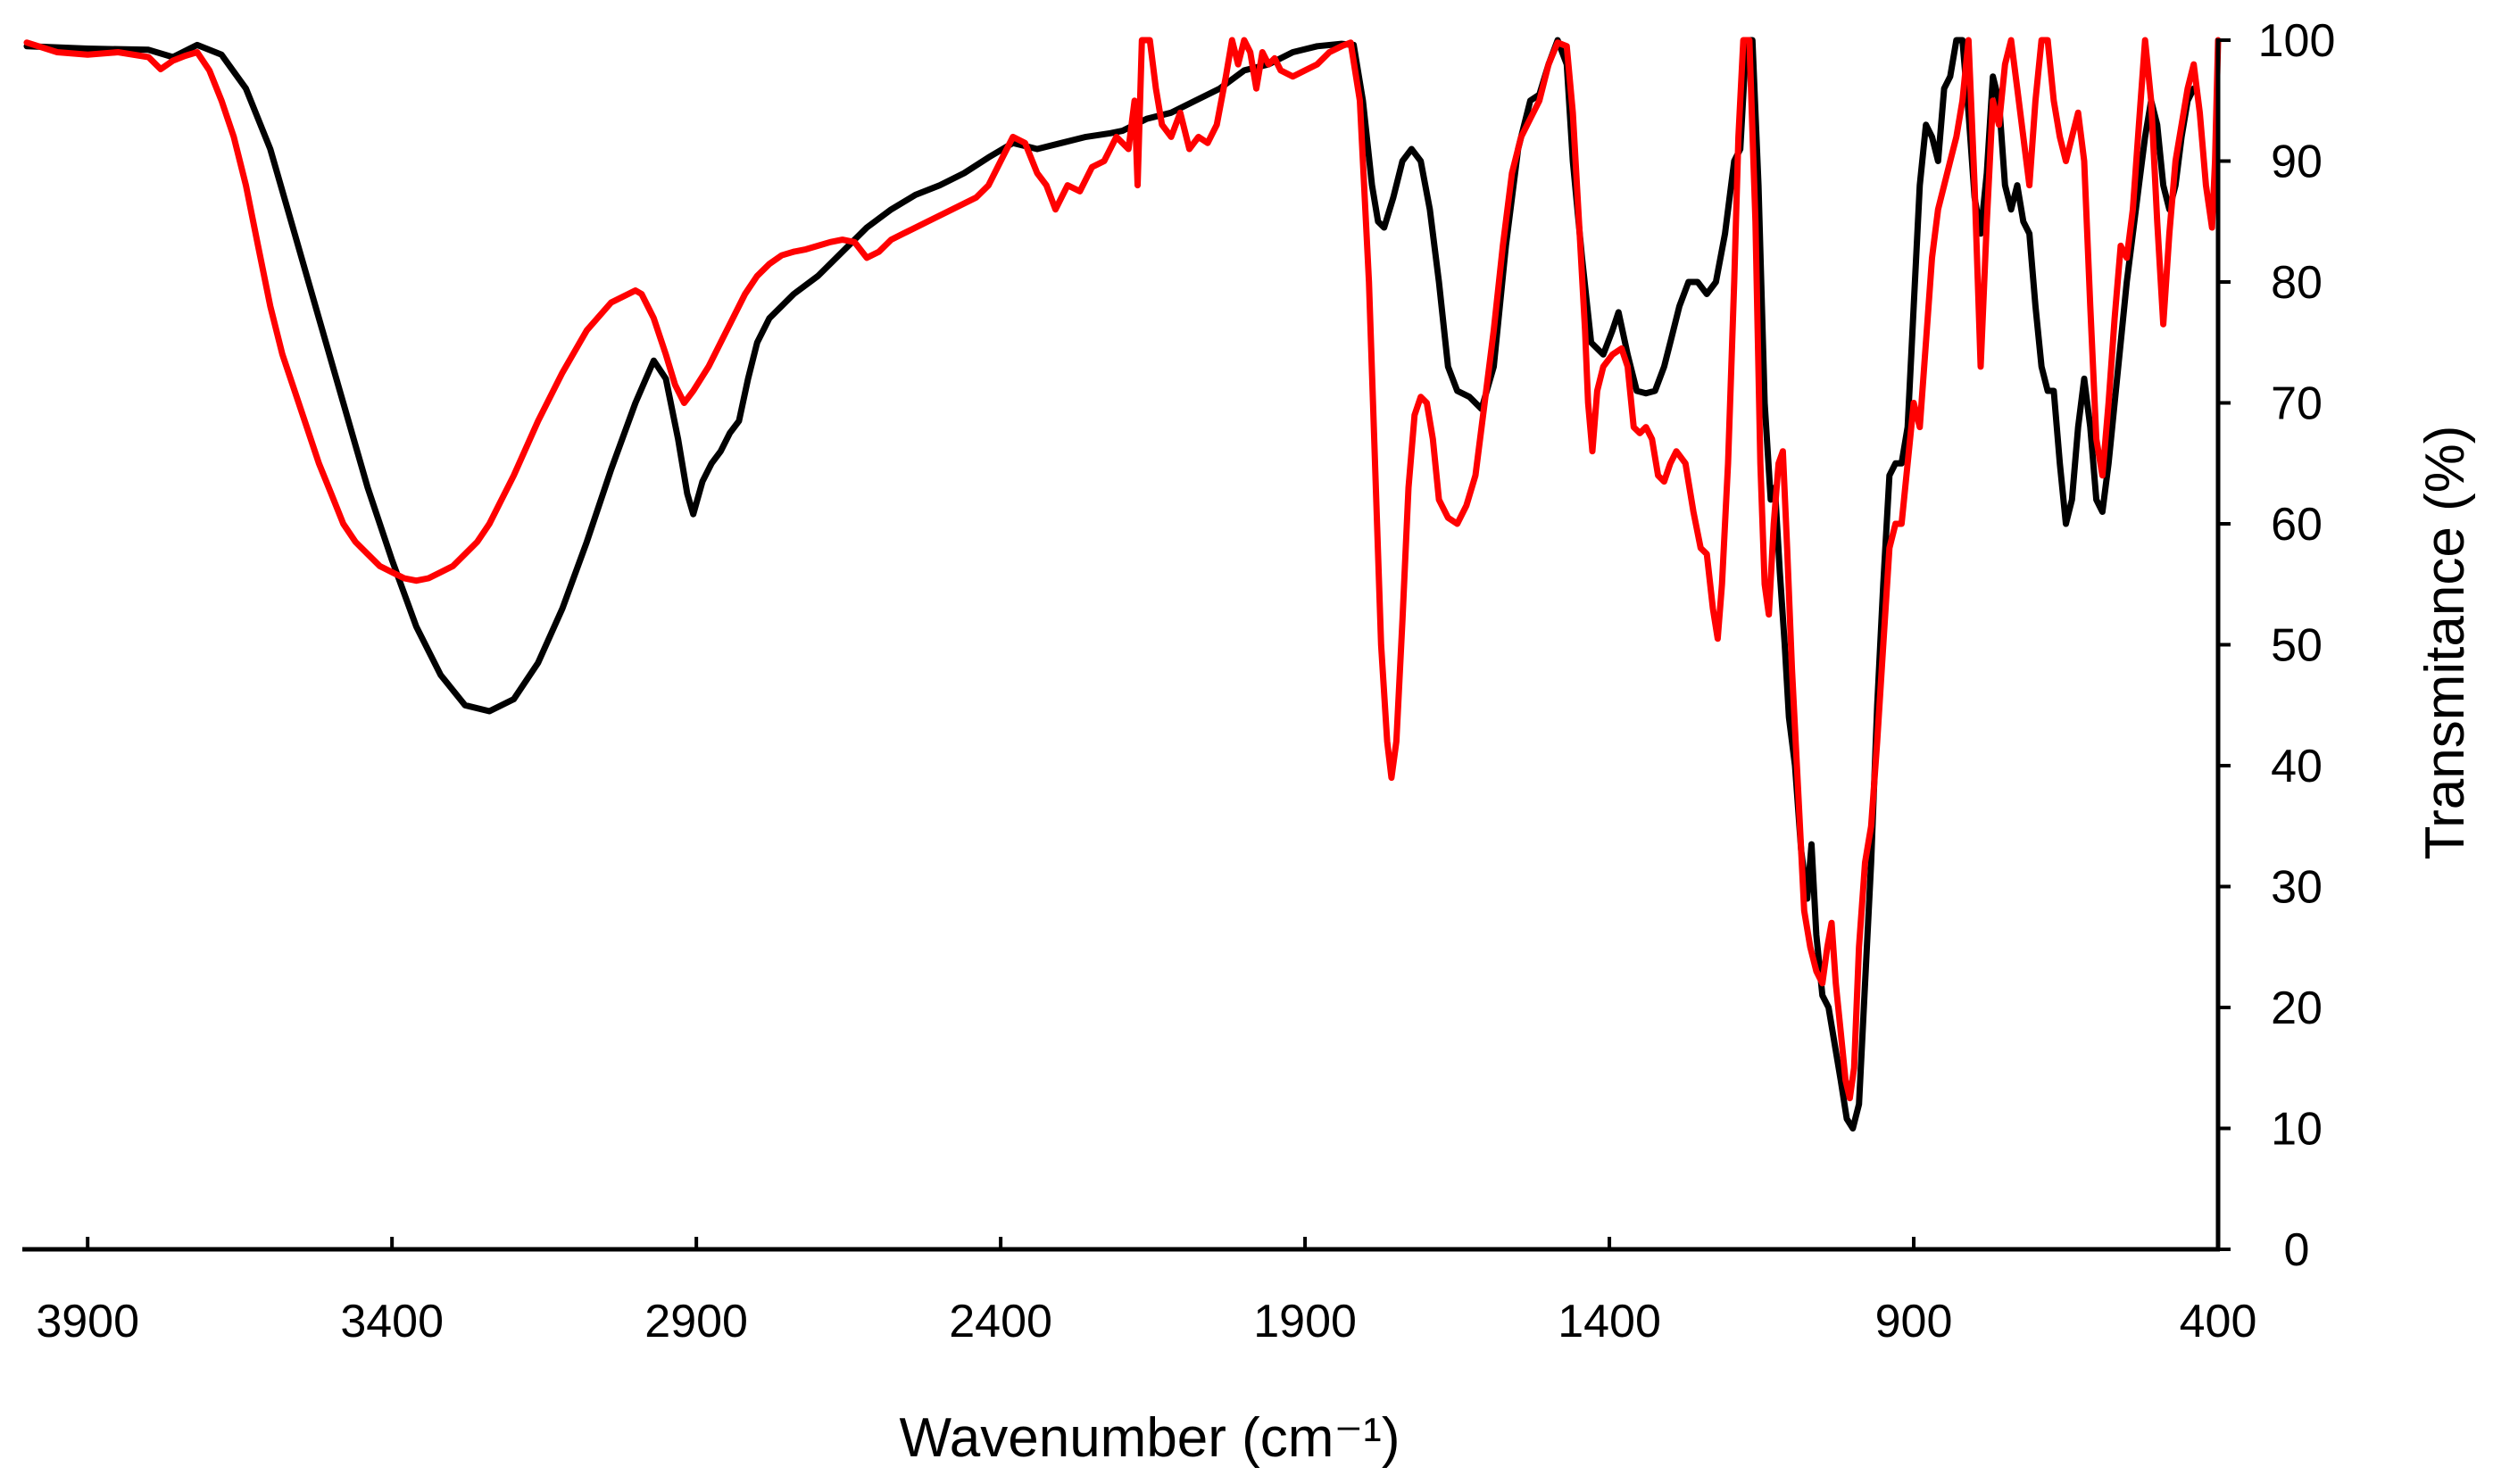 The image size is (2493, 1484). What do you see at coordinates (392, 1321) in the screenshot?
I see `x-tick-label: 3400` at bounding box center [392, 1321].